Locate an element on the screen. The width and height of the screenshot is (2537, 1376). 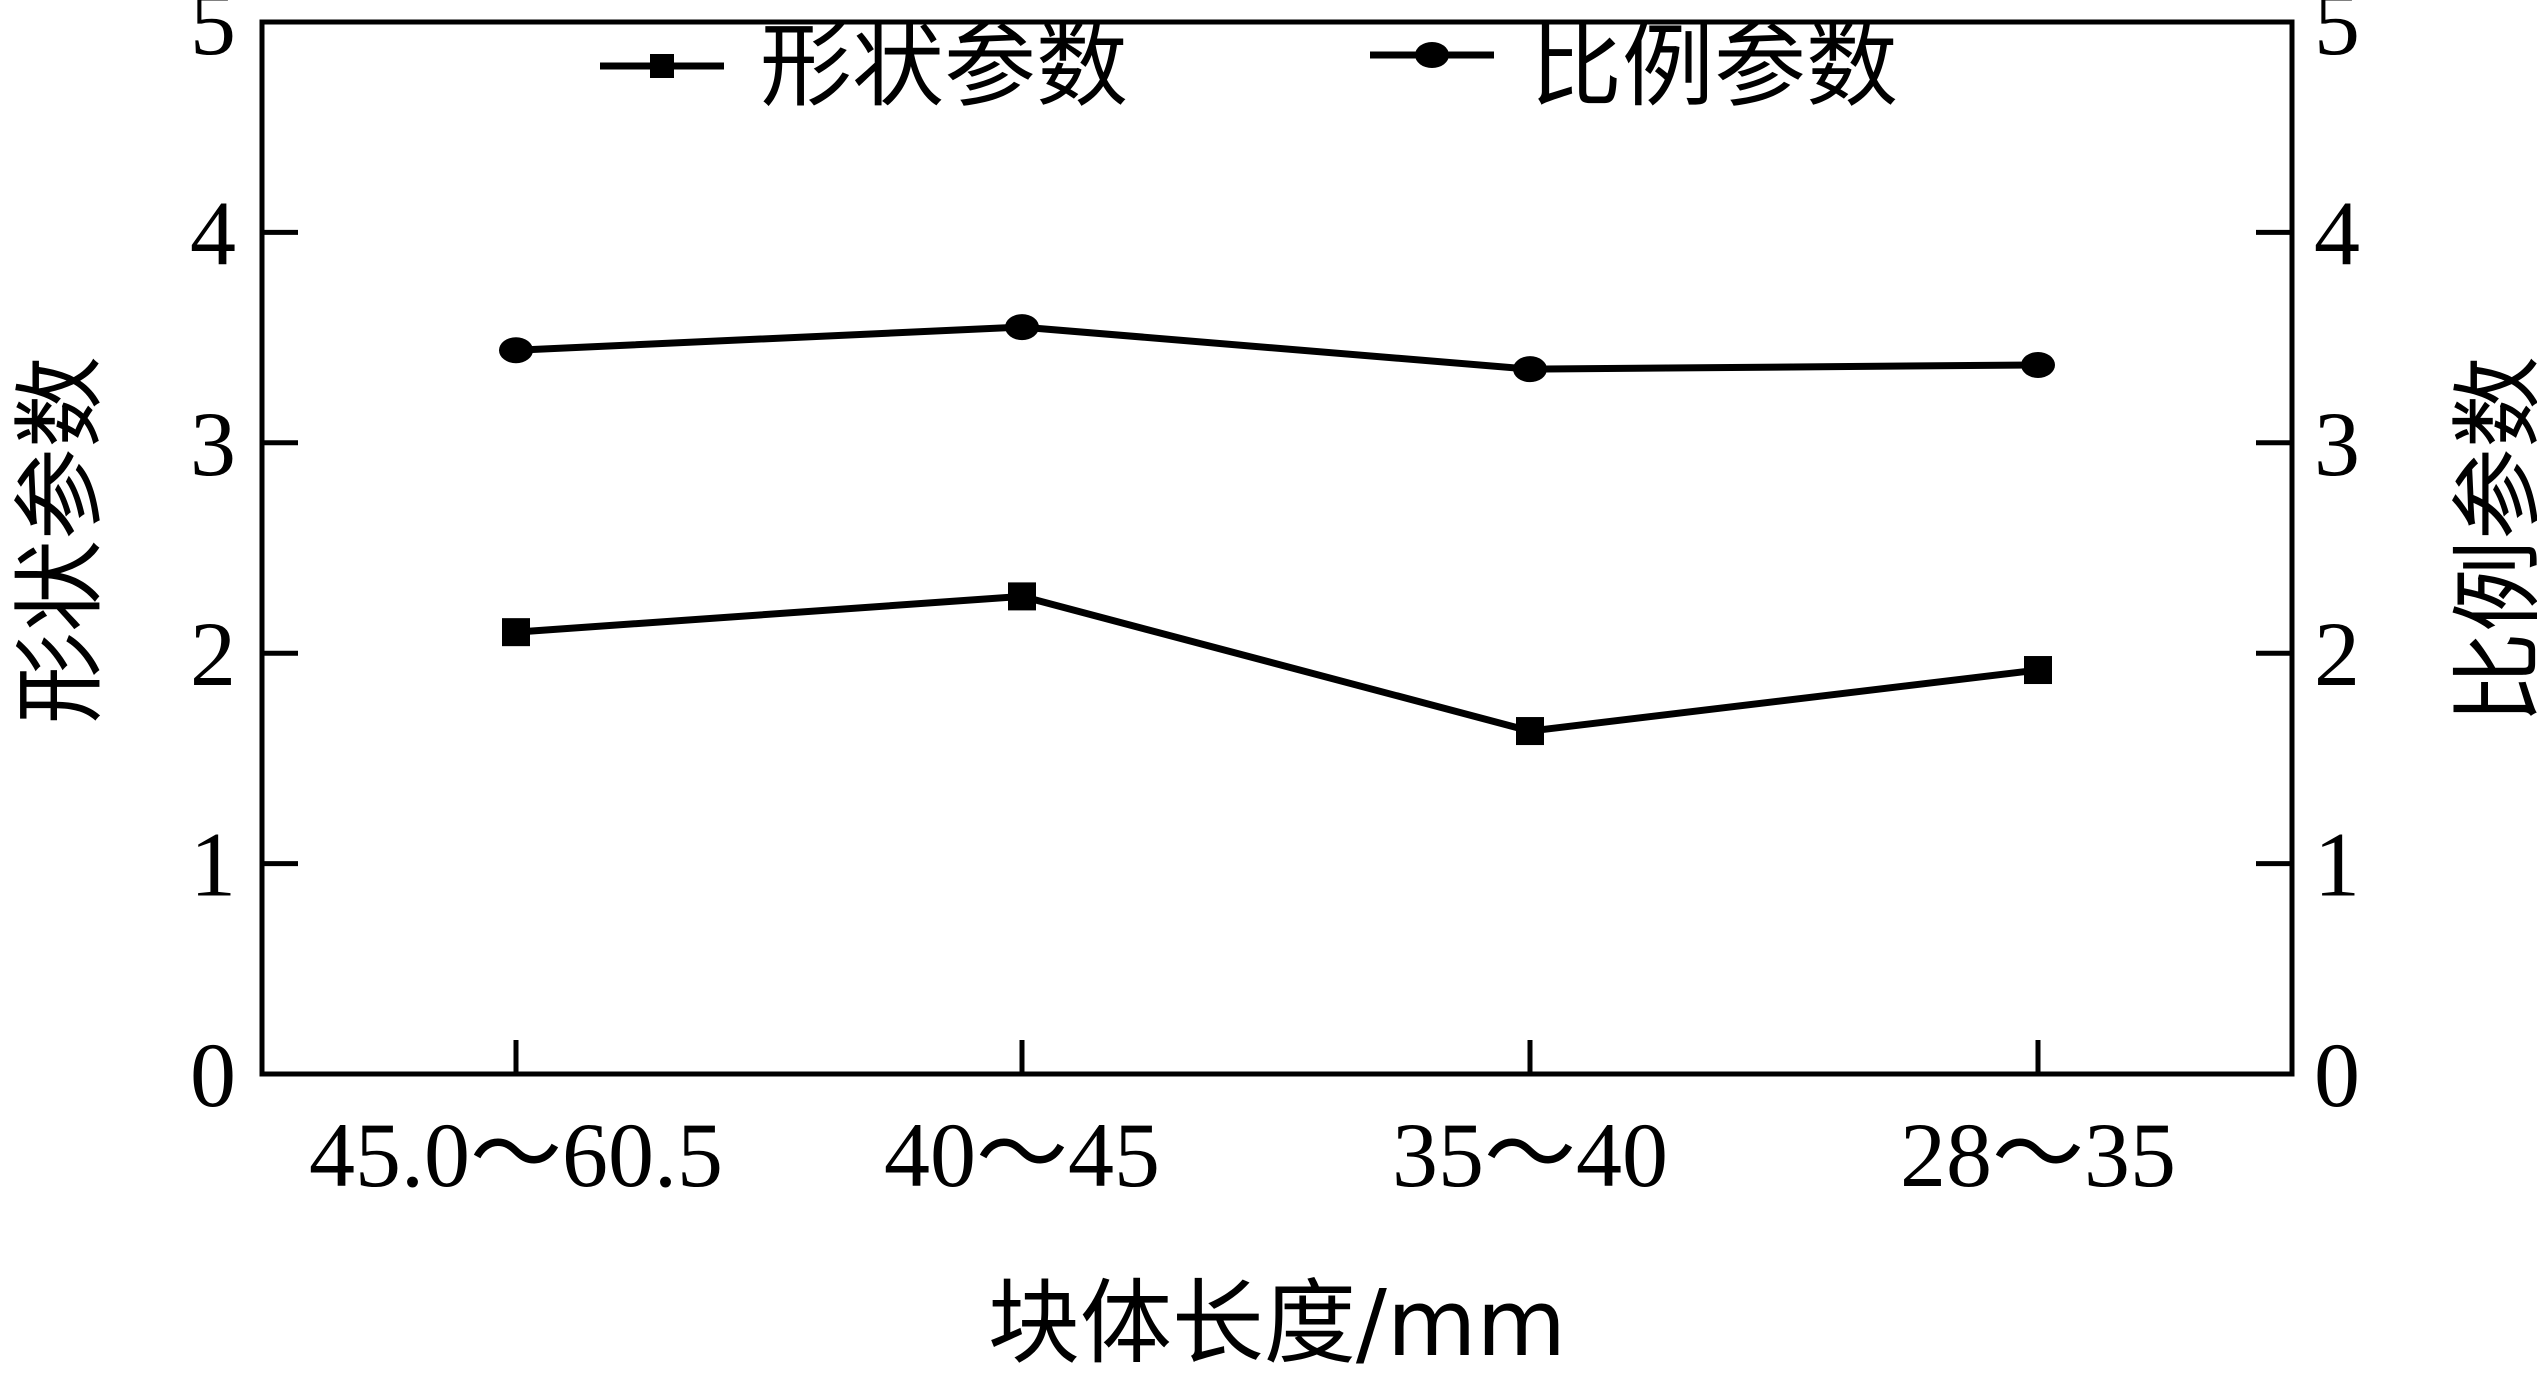
left-y-tick-label: 5 is located at coordinates (213, 37).